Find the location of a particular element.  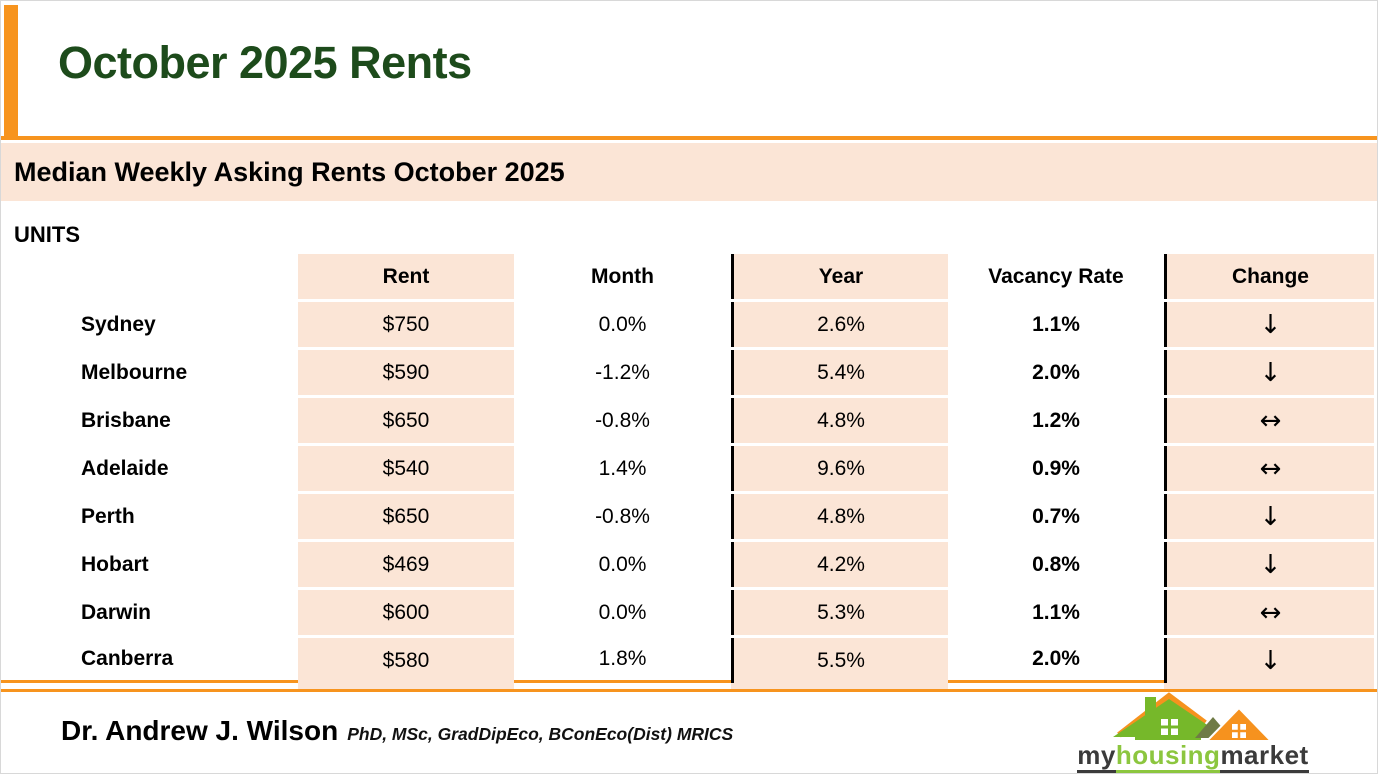

cell-year: 5.4% is located at coordinates (839, 372).